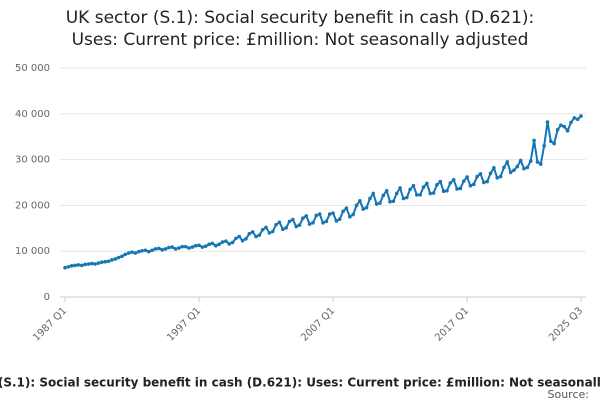  What do you see at coordinates (47, 297) in the screenshot?
I see `y-tick-label: 0` at bounding box center [47, 297].